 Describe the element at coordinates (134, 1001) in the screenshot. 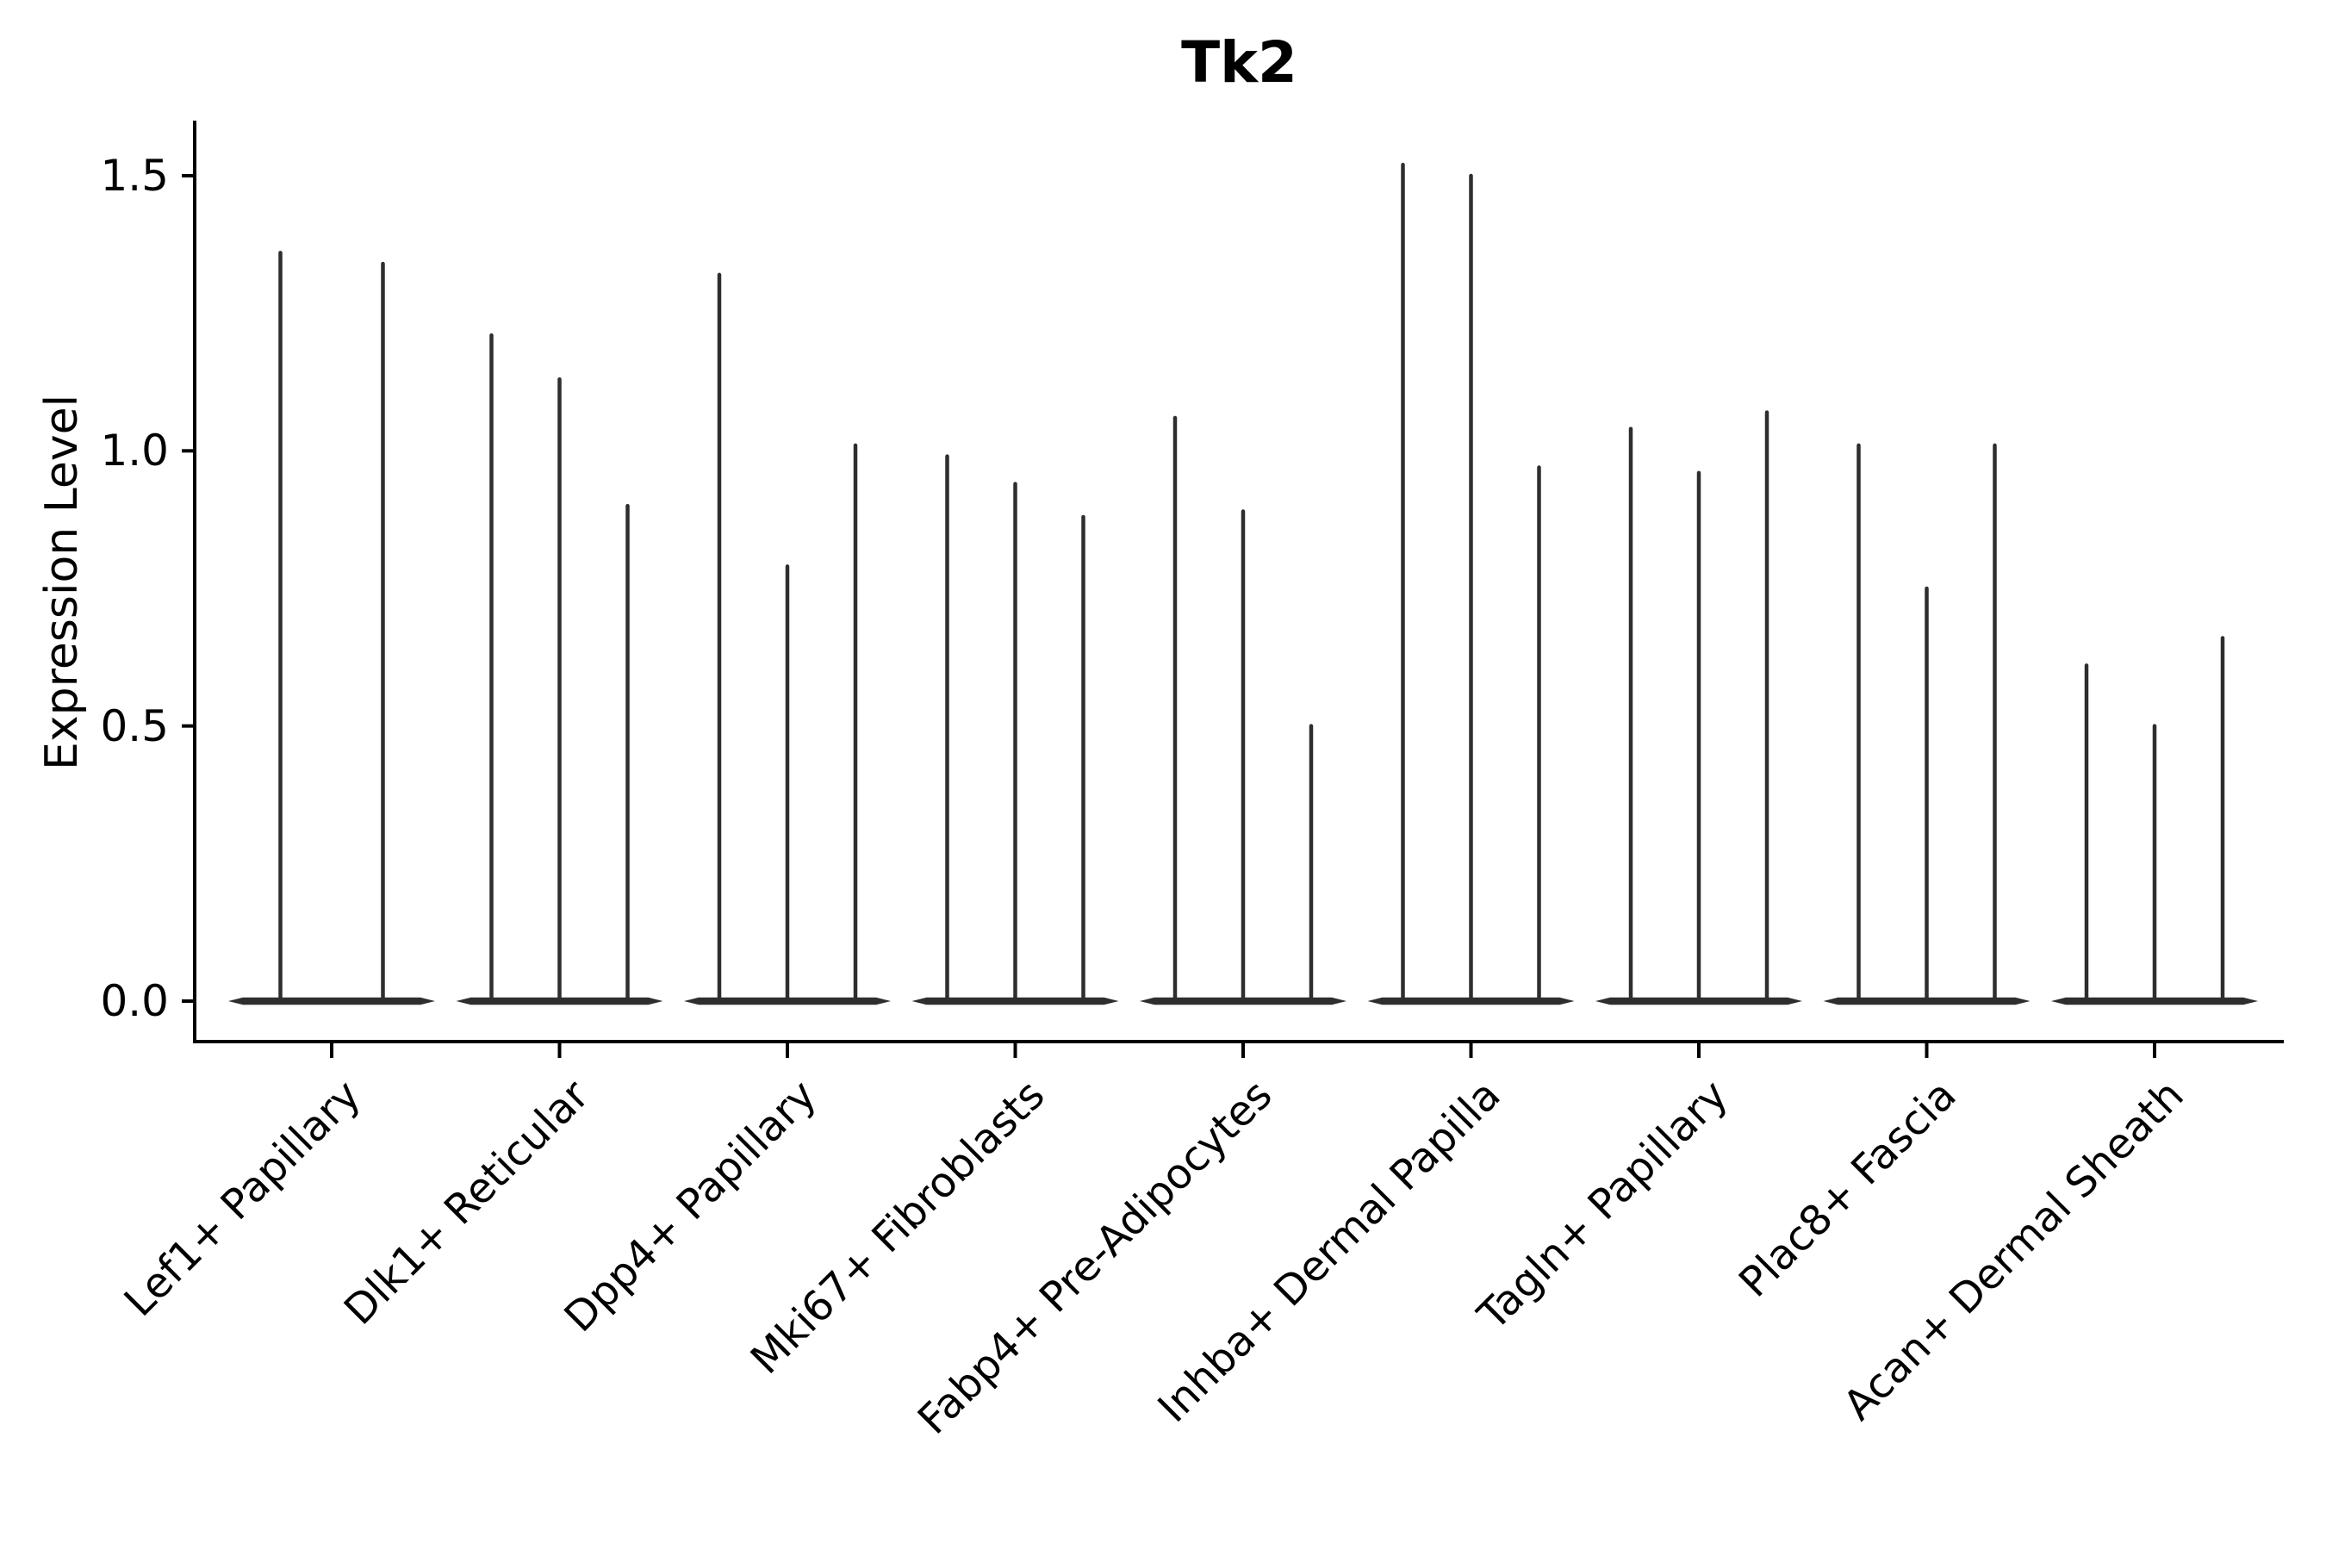

I see `y-tick-label: 0.0` at that location.